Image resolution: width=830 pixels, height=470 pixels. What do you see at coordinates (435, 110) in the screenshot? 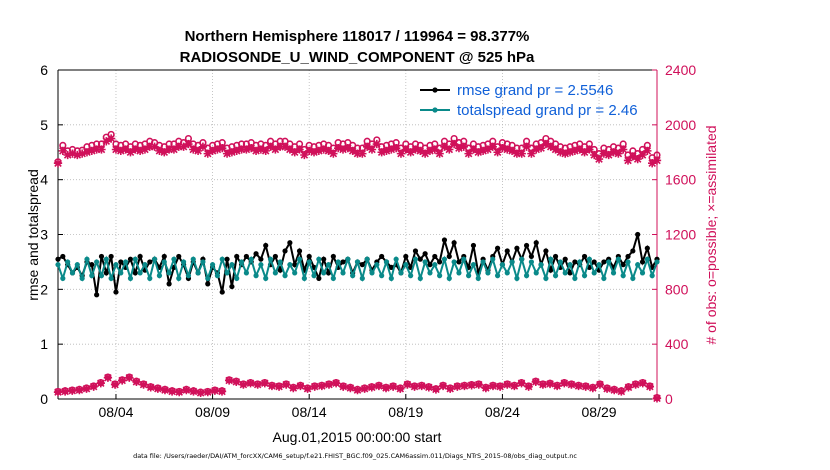
I see `legend-spread-marker` at bounding box center [435, 110].